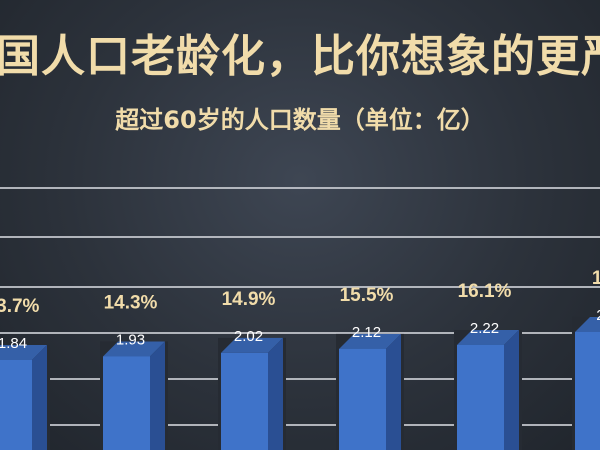  Describe the element at coordinates (248, 336) in the screenshot. I see `value-label: 2.02` at that location.